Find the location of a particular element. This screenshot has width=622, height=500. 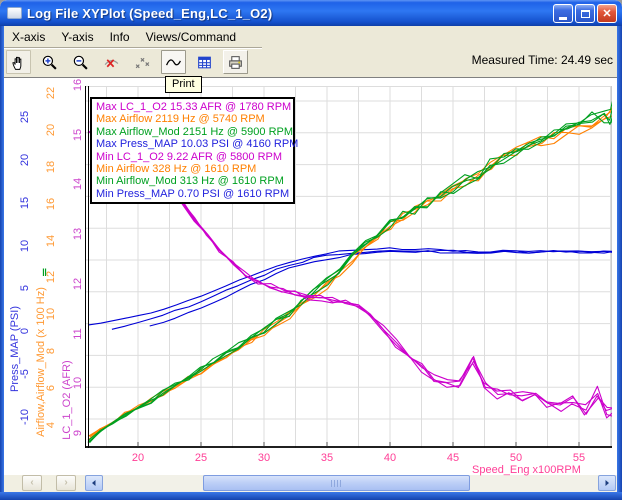

line-plot-icon is located at coordinates (173, 61).